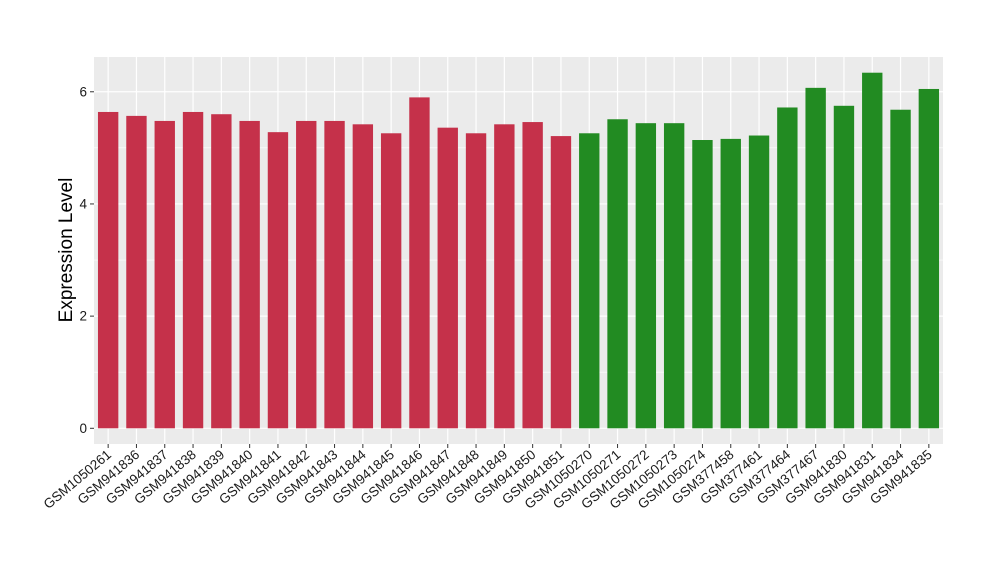  I want to click on bar-GSM941847, so click(447, 278).